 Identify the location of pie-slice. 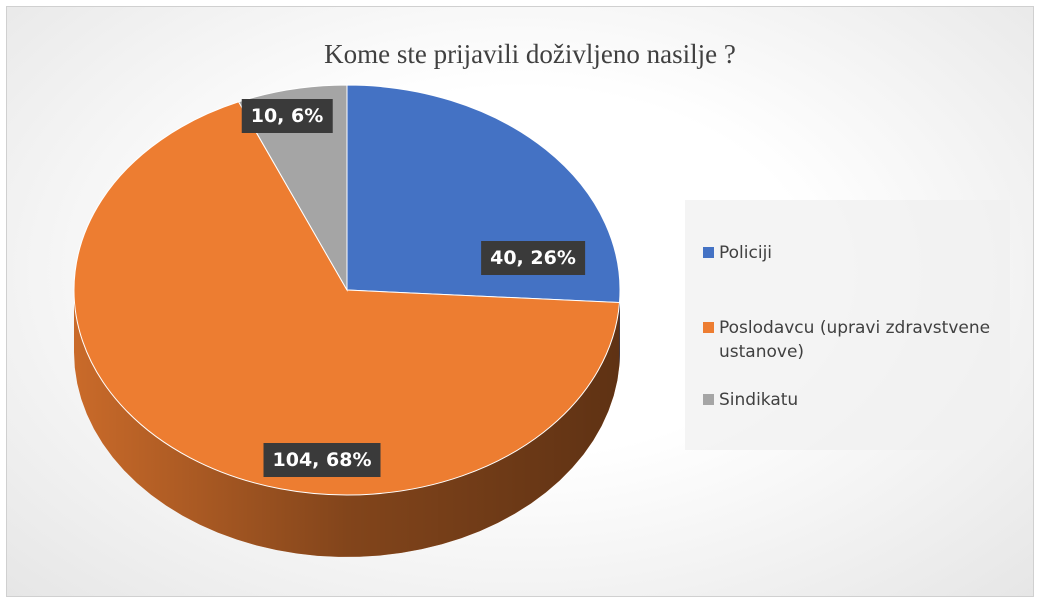
(292, 188).